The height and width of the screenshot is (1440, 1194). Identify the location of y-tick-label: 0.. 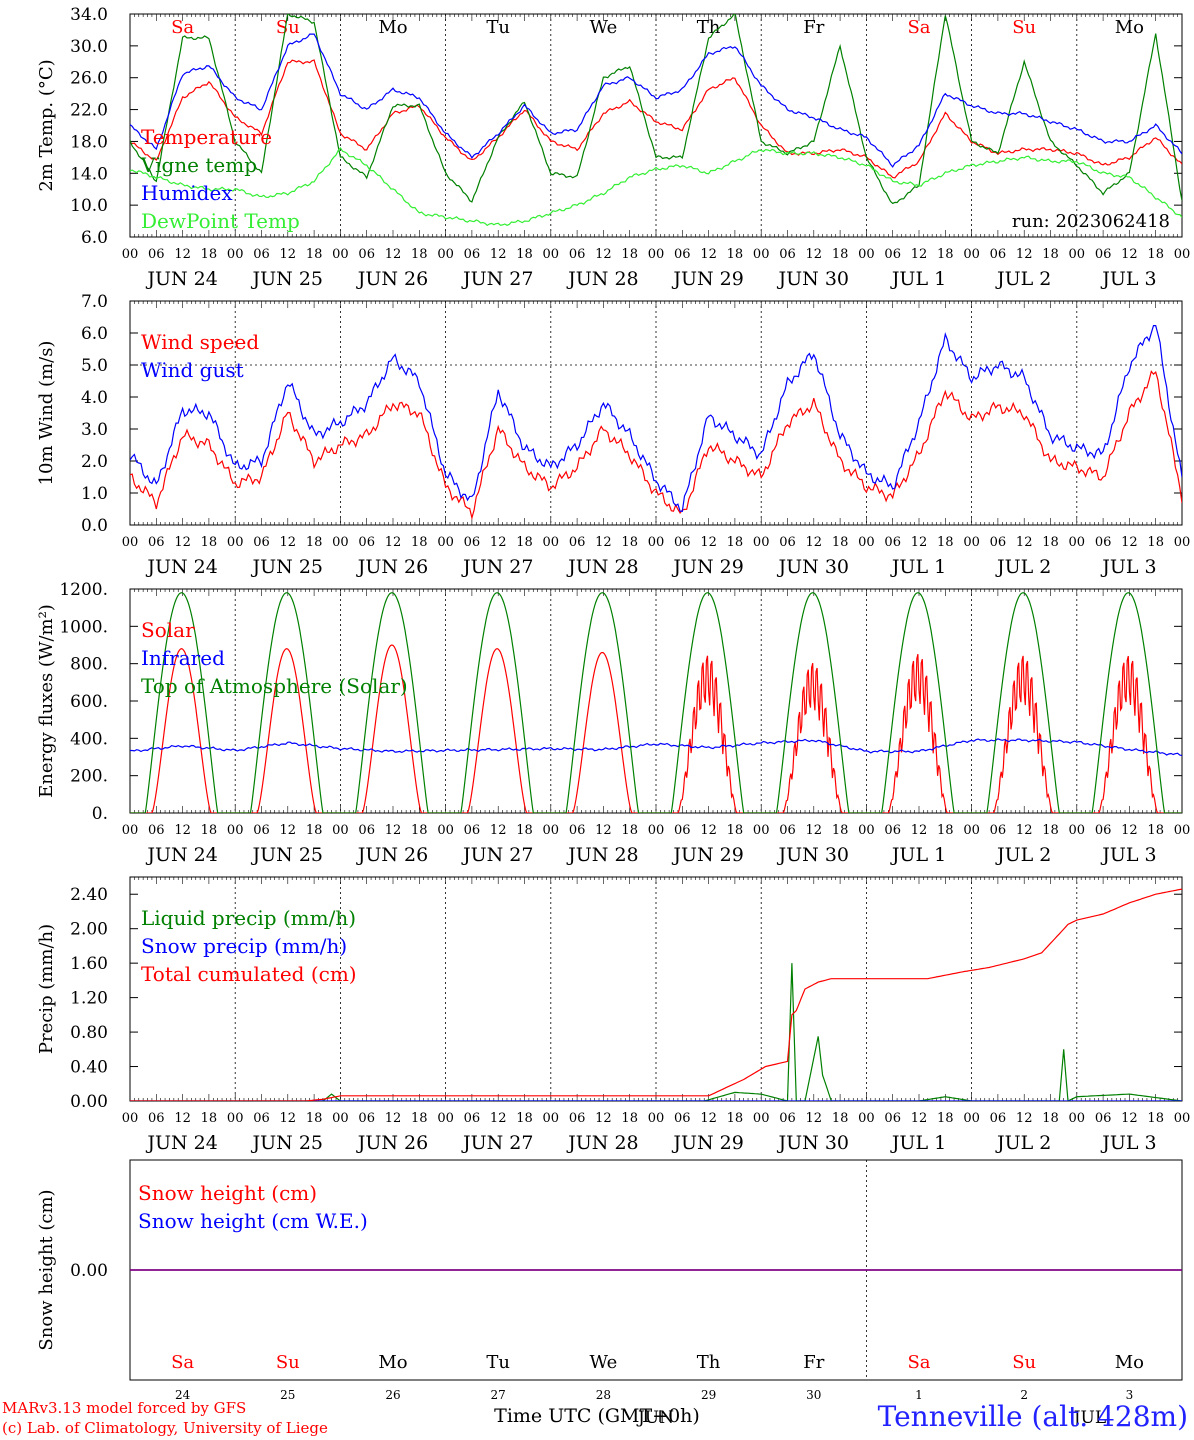
(100, 814).